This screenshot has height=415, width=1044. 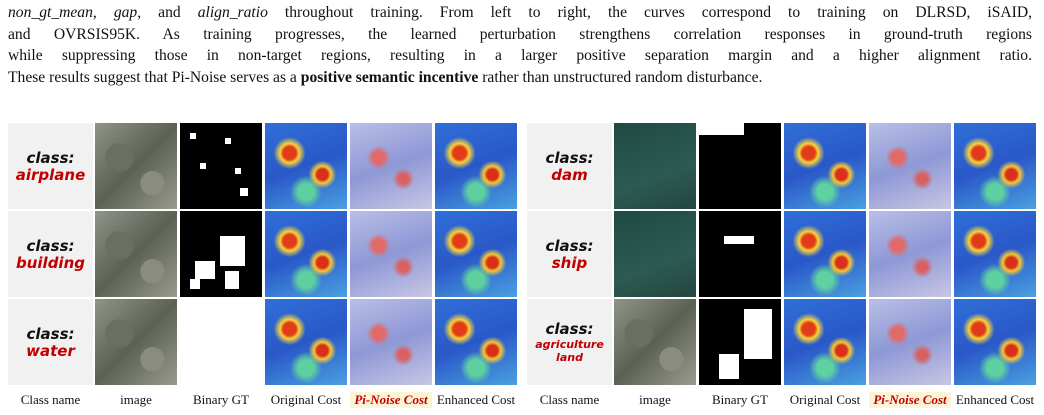 I want to click on class-label: class: water, so click(x=50, y=342).